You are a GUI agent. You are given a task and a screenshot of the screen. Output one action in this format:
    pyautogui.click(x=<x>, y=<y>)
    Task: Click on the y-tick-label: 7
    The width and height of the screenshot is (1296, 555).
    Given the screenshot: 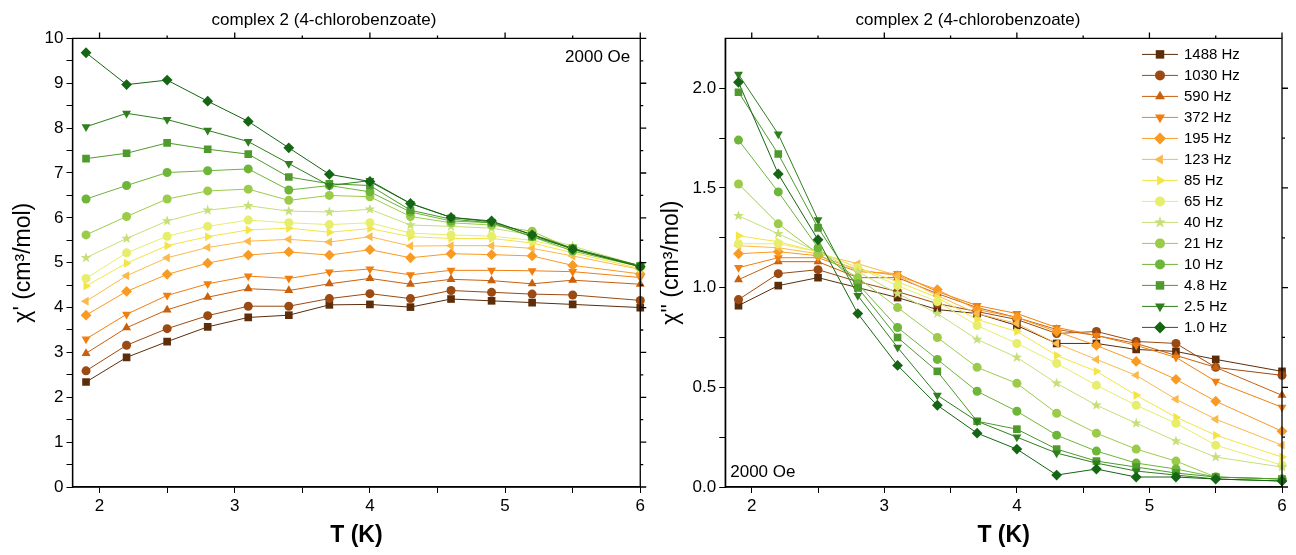 What is the action you would take?
    pyautogui.click(x=59, y=172)
    